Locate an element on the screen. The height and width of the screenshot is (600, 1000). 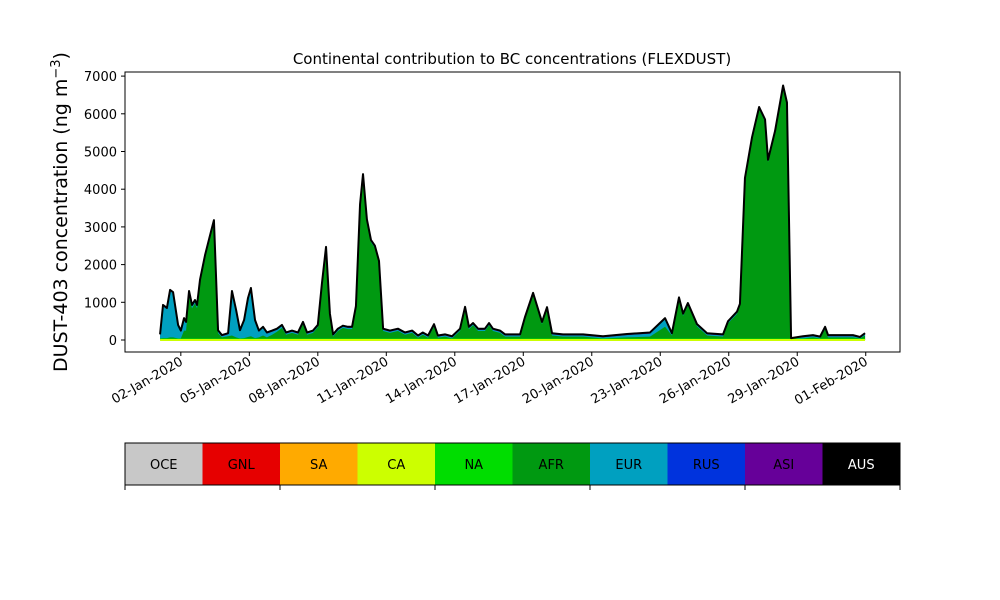
legend-label-rus: RUS is located at coordinates (706, 465).